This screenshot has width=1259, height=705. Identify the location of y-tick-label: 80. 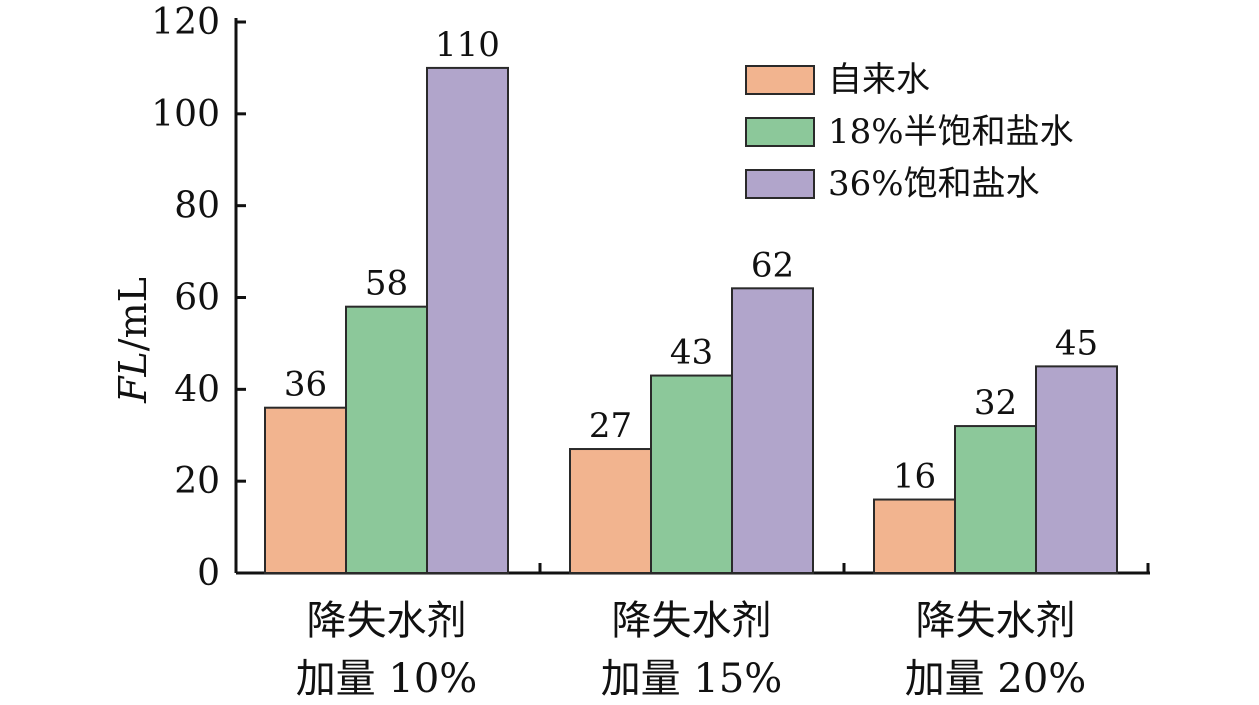
(197, 206).